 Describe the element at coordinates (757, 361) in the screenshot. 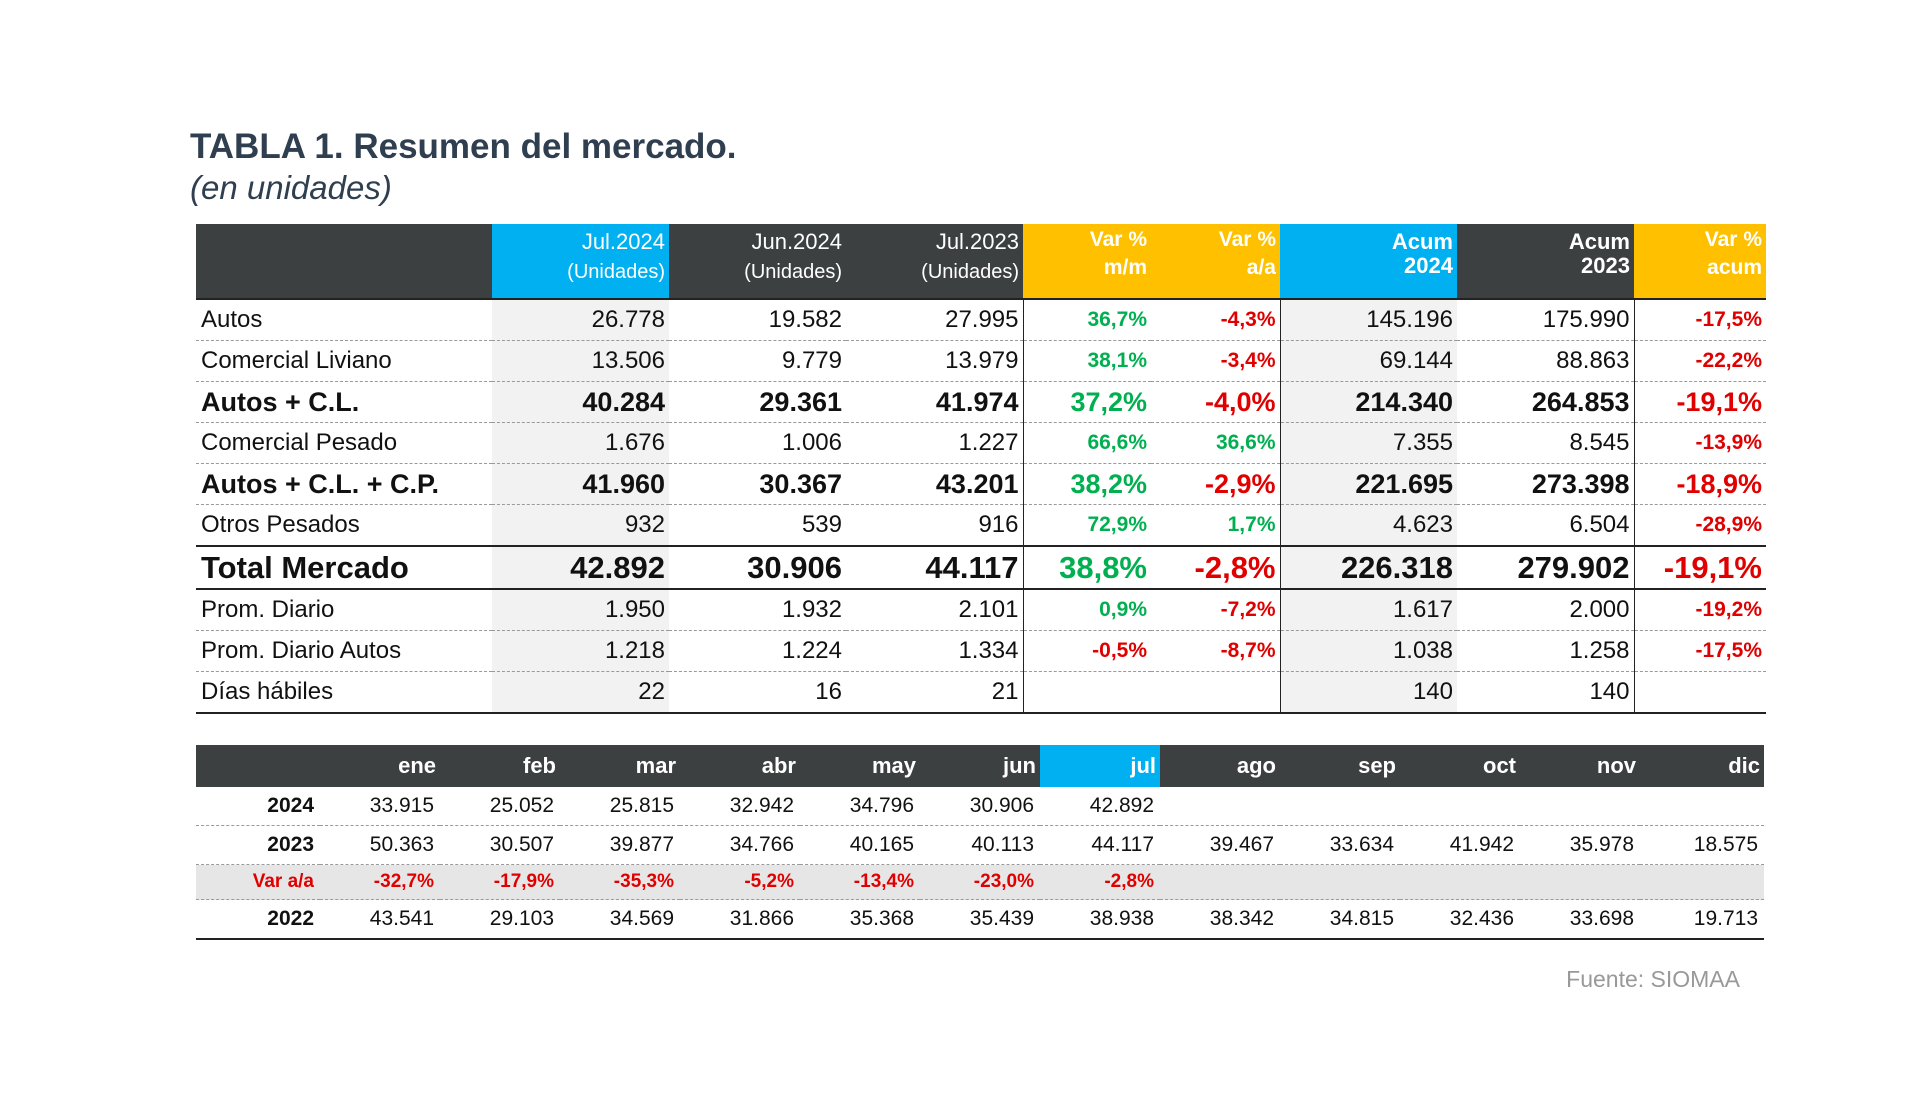

I see `cell-jun2024: 9.779` at that location.